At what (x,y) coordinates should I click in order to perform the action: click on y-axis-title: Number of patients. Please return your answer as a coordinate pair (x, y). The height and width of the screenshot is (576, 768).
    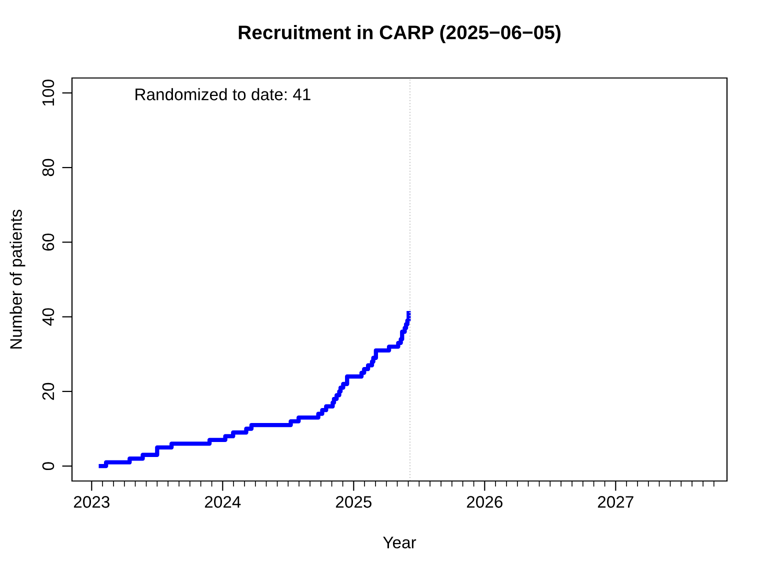
    Looking at the image, I should click on (18, 279).